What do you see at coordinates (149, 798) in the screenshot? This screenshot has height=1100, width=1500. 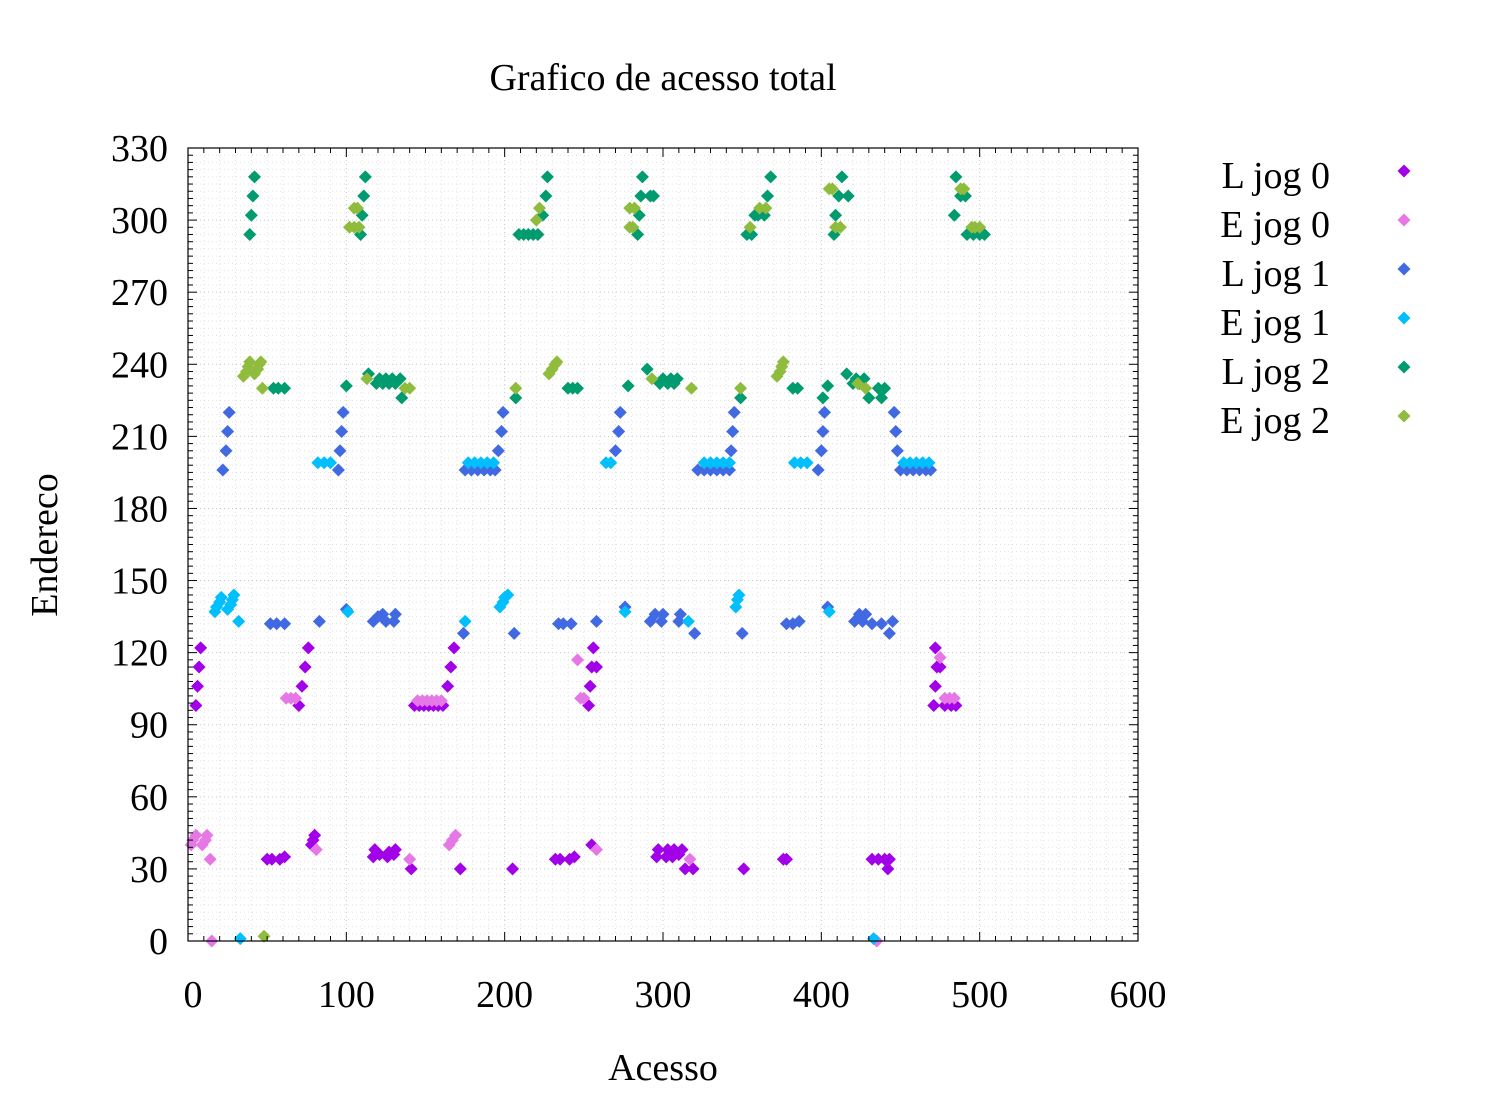 I see `y-tick-label: 60` at bounding box center [149, 798].